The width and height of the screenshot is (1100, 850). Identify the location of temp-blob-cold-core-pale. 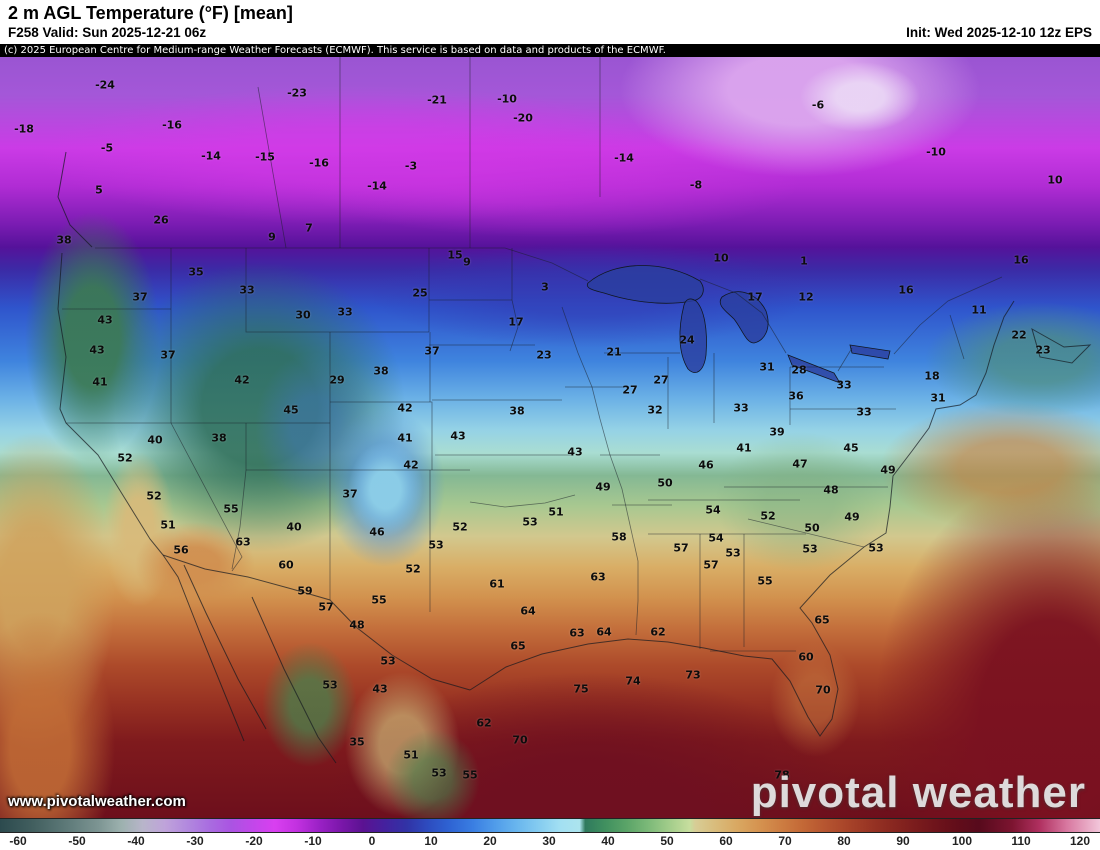
(860, 97).